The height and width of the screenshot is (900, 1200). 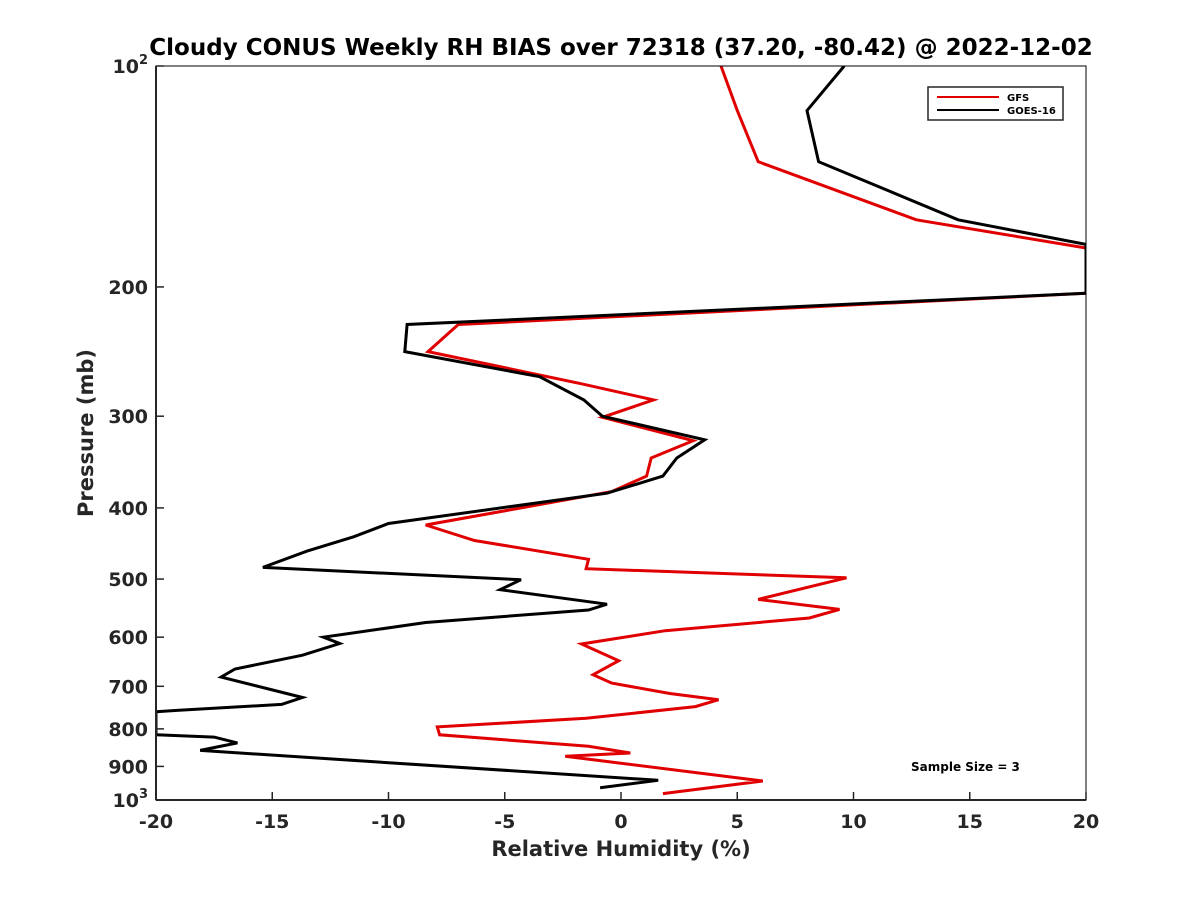 What do you see at coordinates (128, 638) in the screenshot?
I see `y-tick-label: 600` at bounding box center [128, 638].